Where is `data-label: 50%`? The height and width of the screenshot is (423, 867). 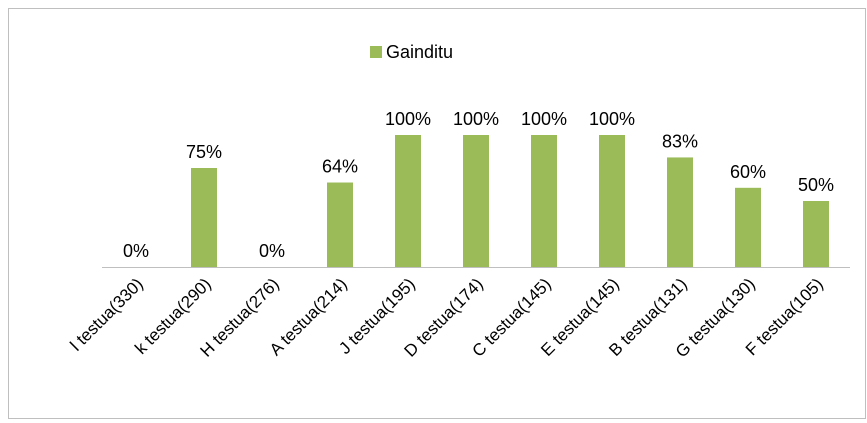 data-label: 50% is located at coordinates (816, 185).